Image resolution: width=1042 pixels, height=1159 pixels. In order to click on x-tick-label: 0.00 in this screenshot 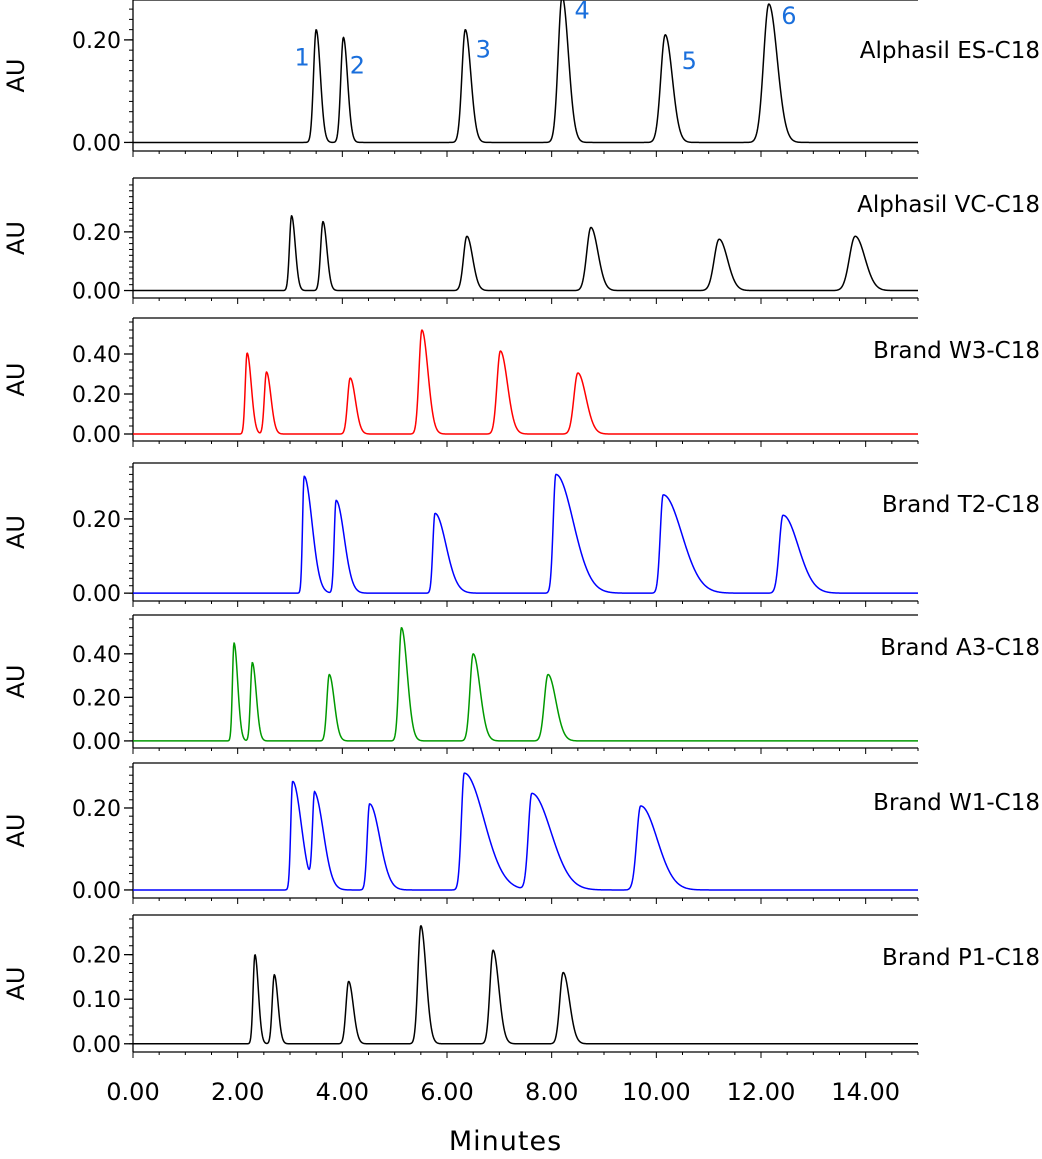, I will do `click(132, 1092)`.